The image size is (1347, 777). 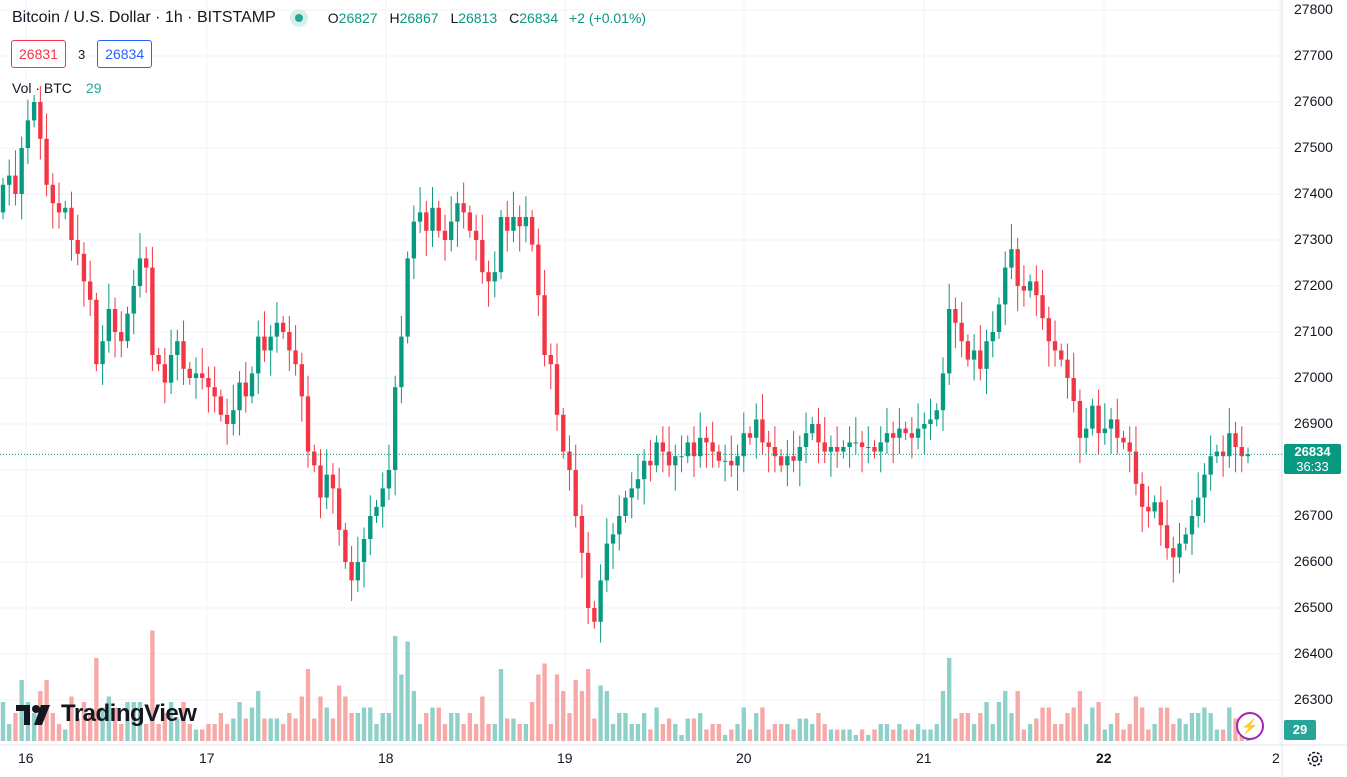 I want to click on volume-legend: Vol · BTC 29, so click(x=56, y=88).